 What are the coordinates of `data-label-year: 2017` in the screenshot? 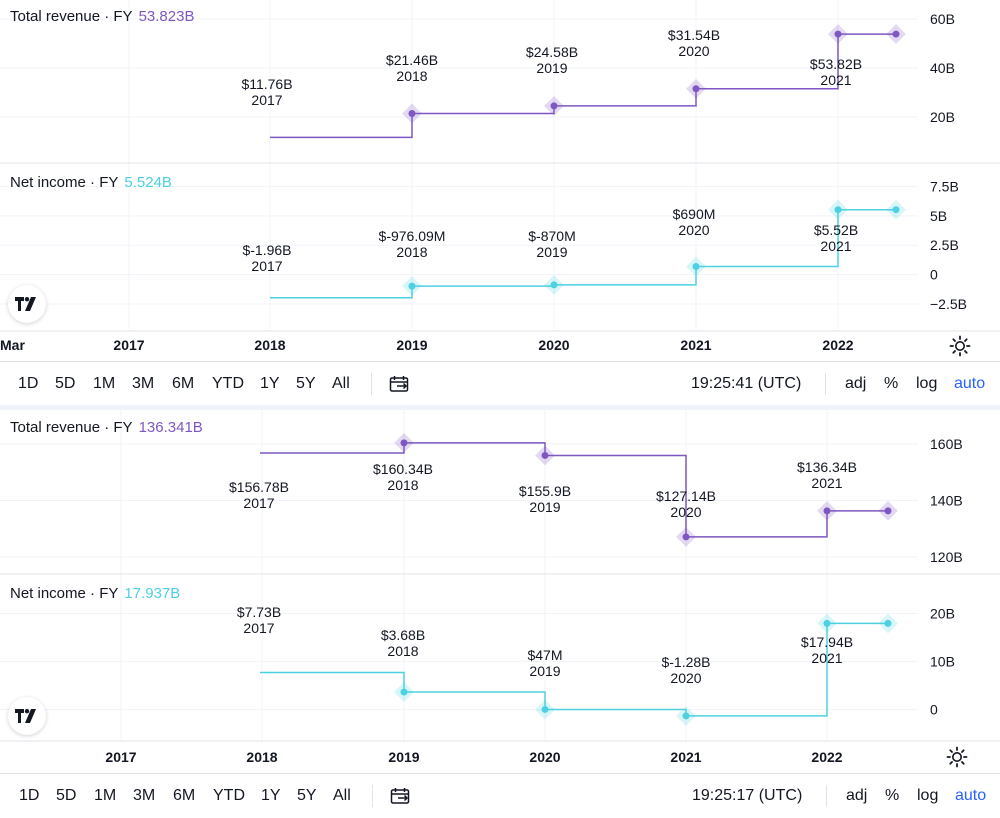 It's located at (258, 628).